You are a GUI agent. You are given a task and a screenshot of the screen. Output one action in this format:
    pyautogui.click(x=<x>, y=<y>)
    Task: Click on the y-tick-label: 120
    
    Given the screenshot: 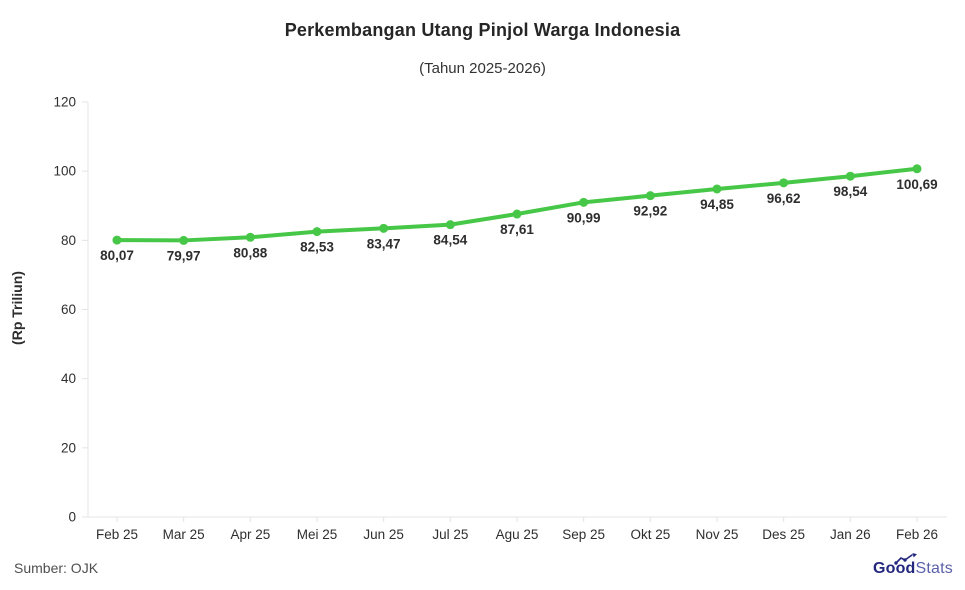 What is the action you would take?
    pyautogui.click(x=64, y=102)
    